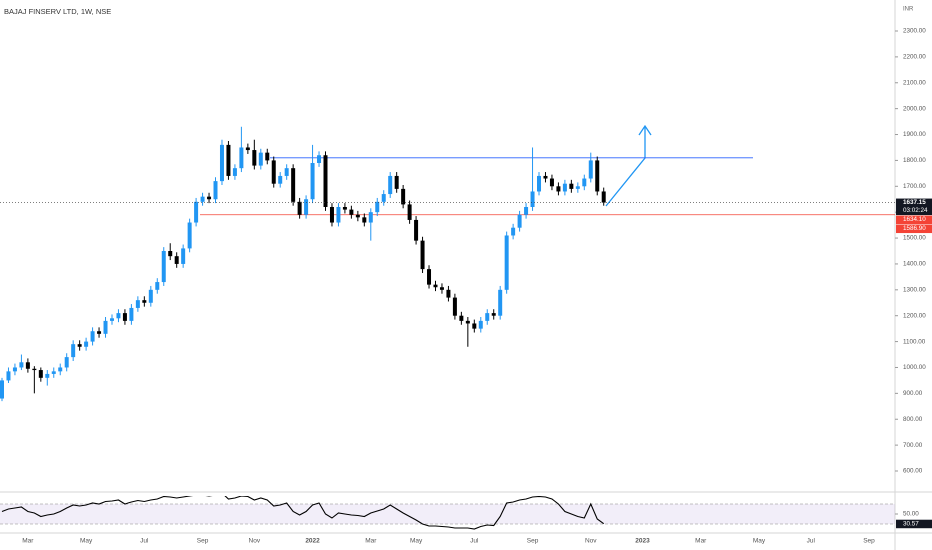 The height and width of the screenshot is (550, 932). What do you see at coordinates (914, 160) in the screenshot?
I see `y-tick-label: 1800.00` at bounding box center [914, 160].